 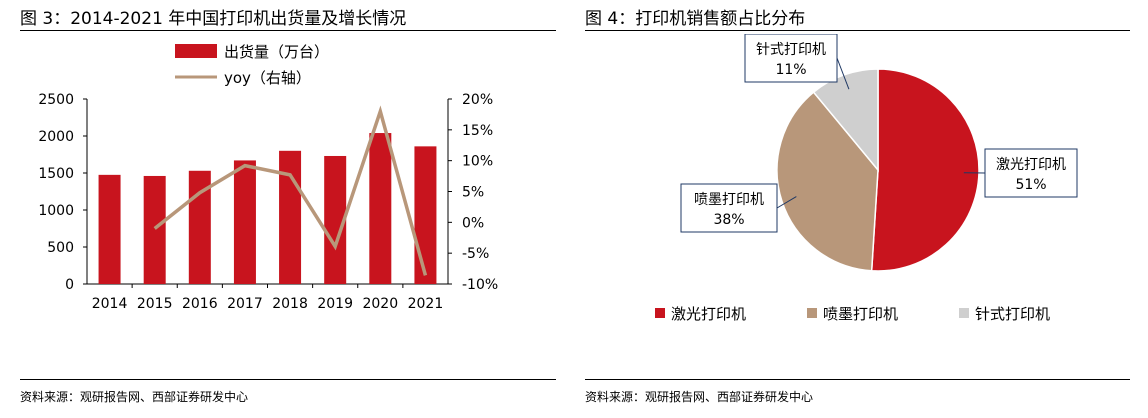 What do you see at coordinates (60, 248) in the screenshot?
I see `left-y-tick-label: 500` at bounding box center [60, 248].